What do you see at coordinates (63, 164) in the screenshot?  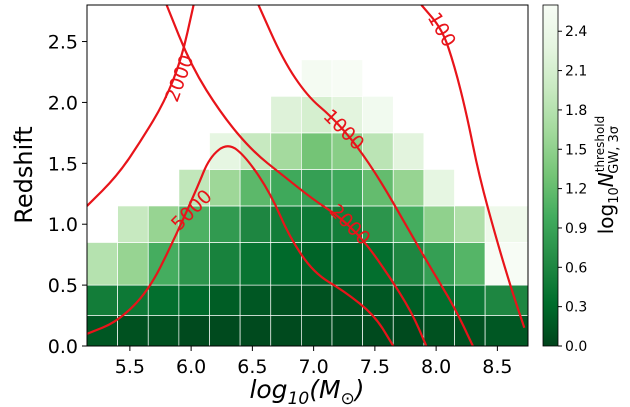 I see `y-tick-label: 1.5` at bounding box center [63, 164].